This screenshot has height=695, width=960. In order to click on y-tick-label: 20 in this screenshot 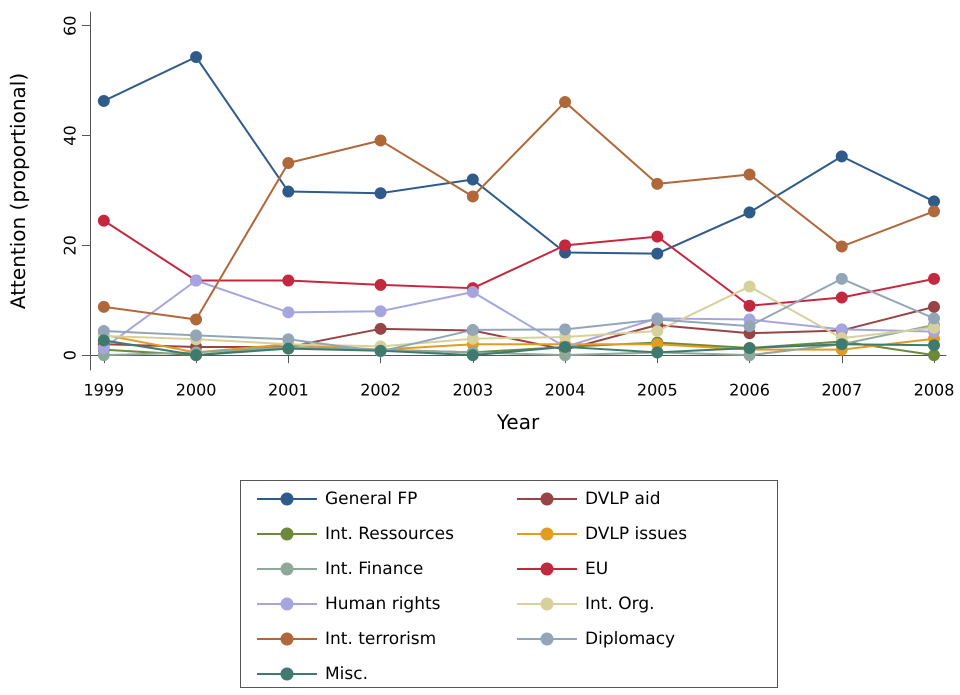, I will do `click(70, 245)`.